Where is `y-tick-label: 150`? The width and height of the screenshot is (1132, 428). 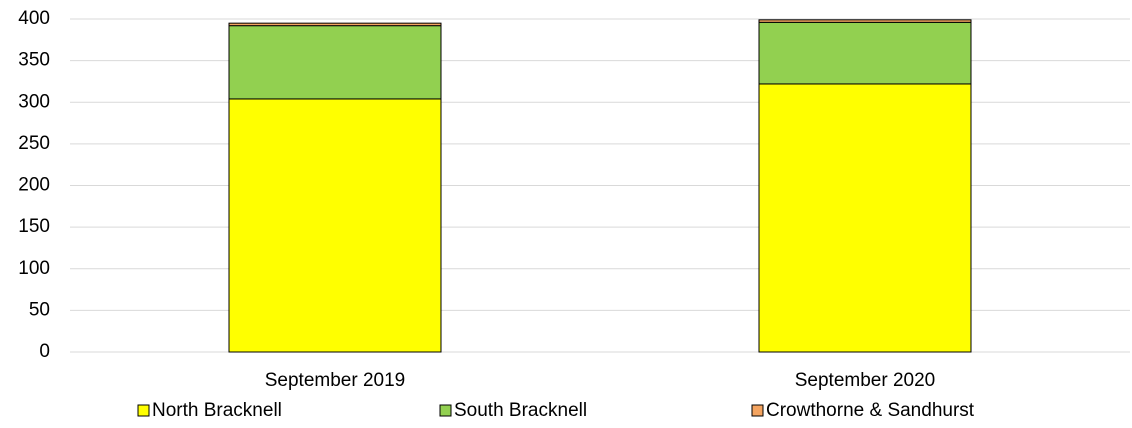
y-tick-label: 150 is located at coordinates (34, 226).